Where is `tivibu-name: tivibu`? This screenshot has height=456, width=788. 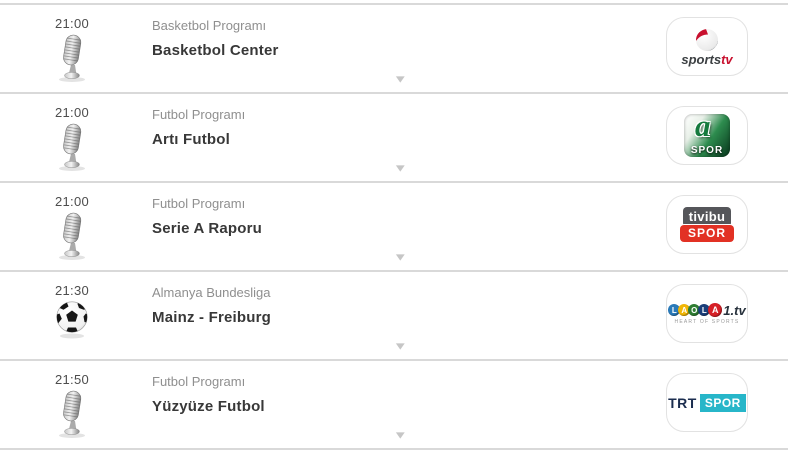 tivibu-name: tivibu is located at coordinates (707, 217).